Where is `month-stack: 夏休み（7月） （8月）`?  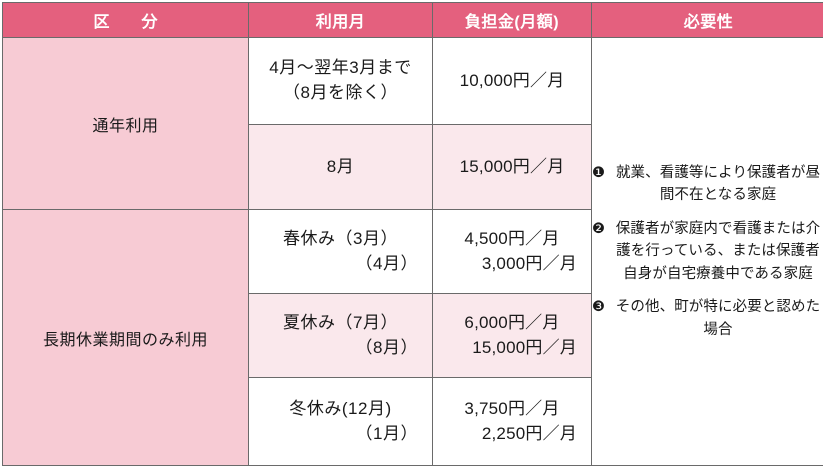
month-stack: 夏休み（7月） （8月） is located at coordinates (340, 335).